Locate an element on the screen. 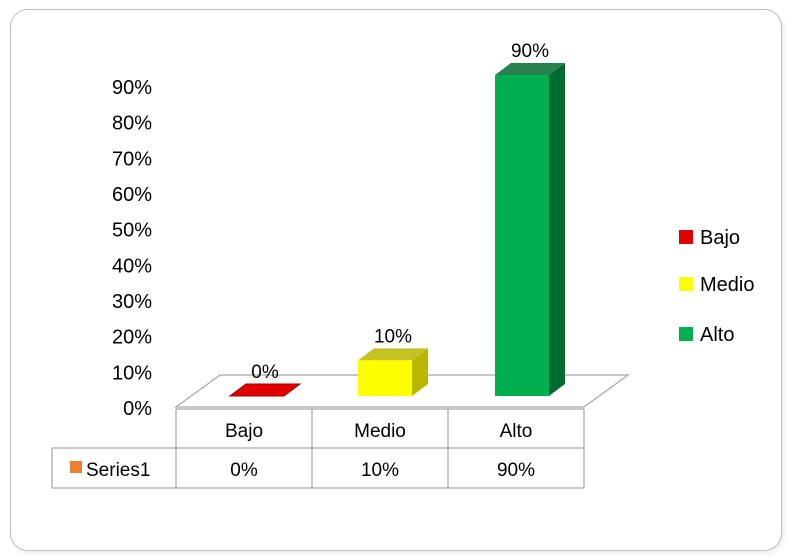  floor-plane is located at coordinates (402, 391).